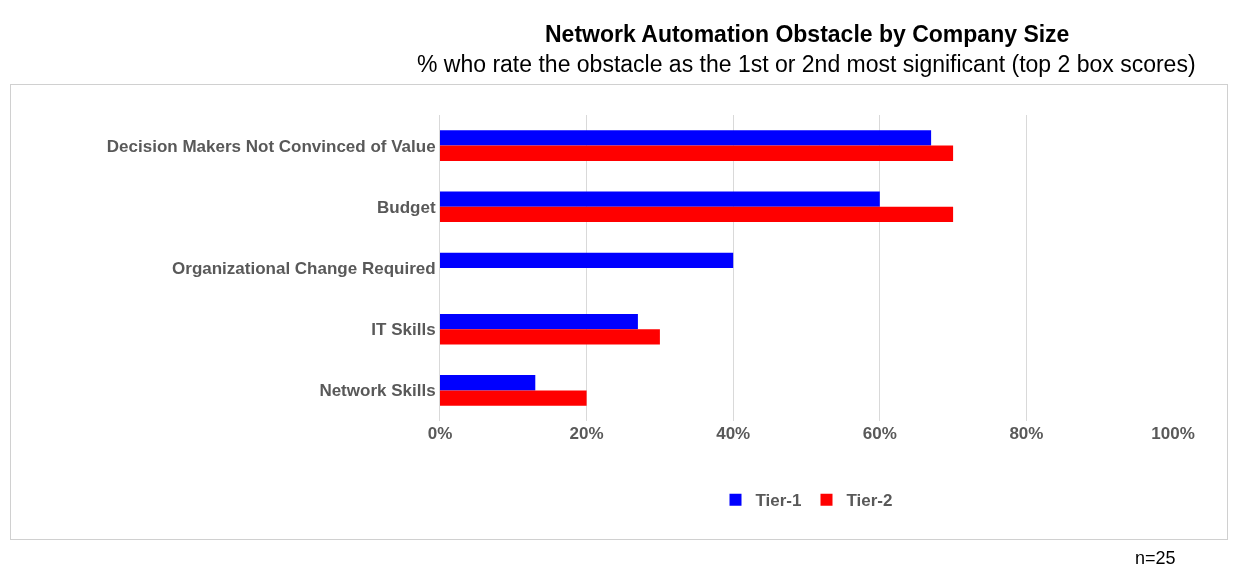 The height and width of the screenshot is (571, 1233). Describe the element at coordinates (869, 501) in the screenshot. I see `legend-label: Tier-2` at that location.